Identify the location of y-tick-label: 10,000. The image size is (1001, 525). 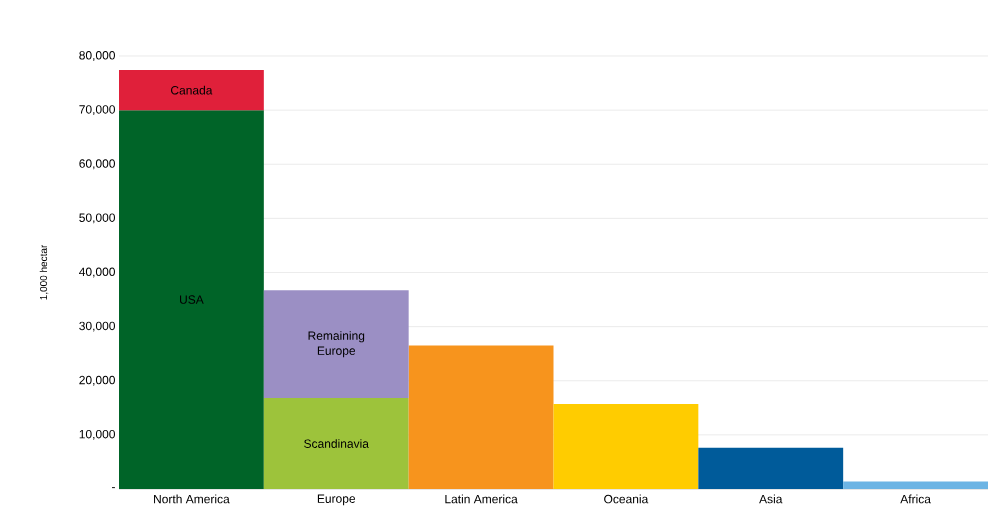
(97, 434).